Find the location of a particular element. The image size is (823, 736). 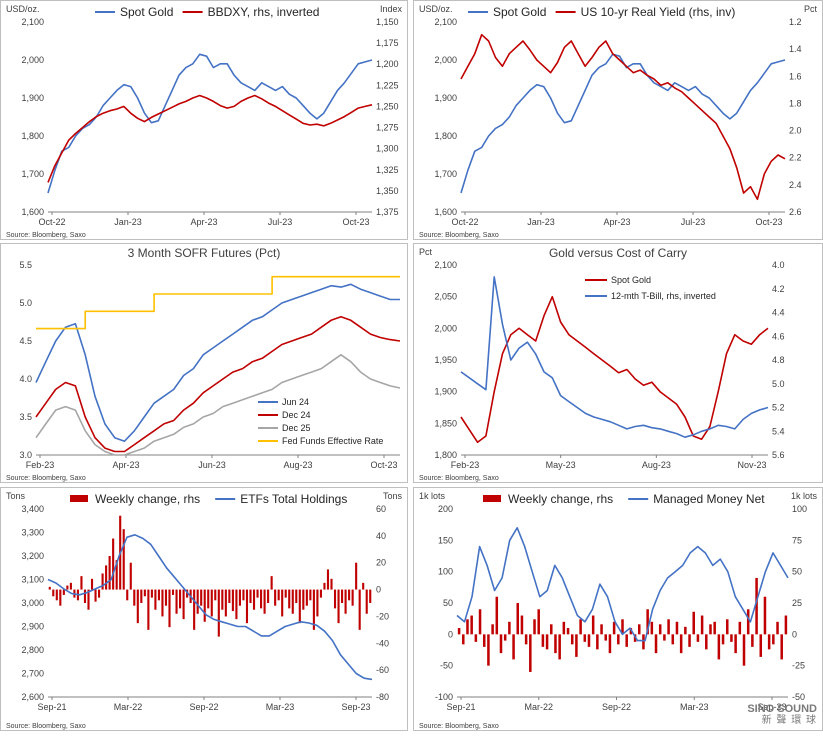

chart-title: 3 Month SOFR Futures (Pct) is located at coordinates (204, 253).